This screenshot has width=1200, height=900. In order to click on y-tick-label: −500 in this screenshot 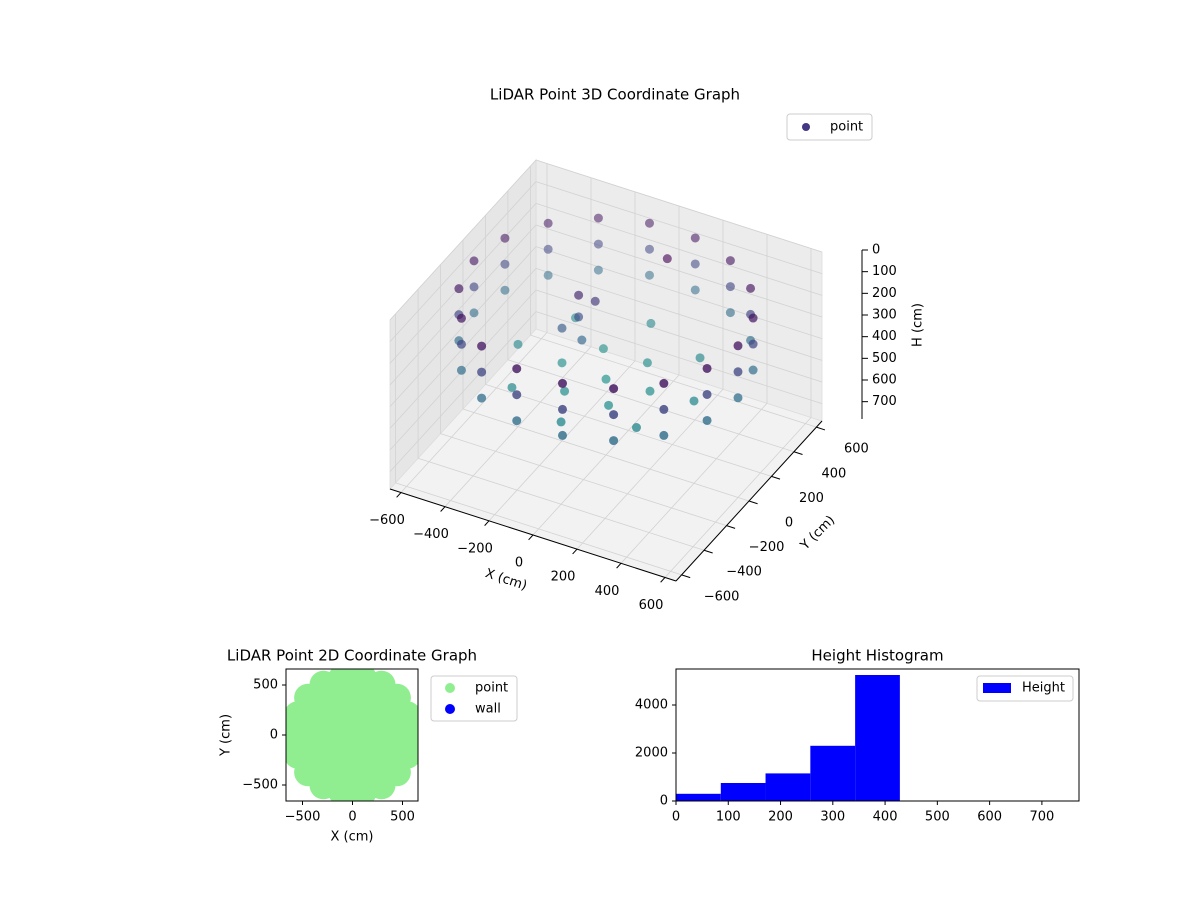, I will do `click(260, 785)`.